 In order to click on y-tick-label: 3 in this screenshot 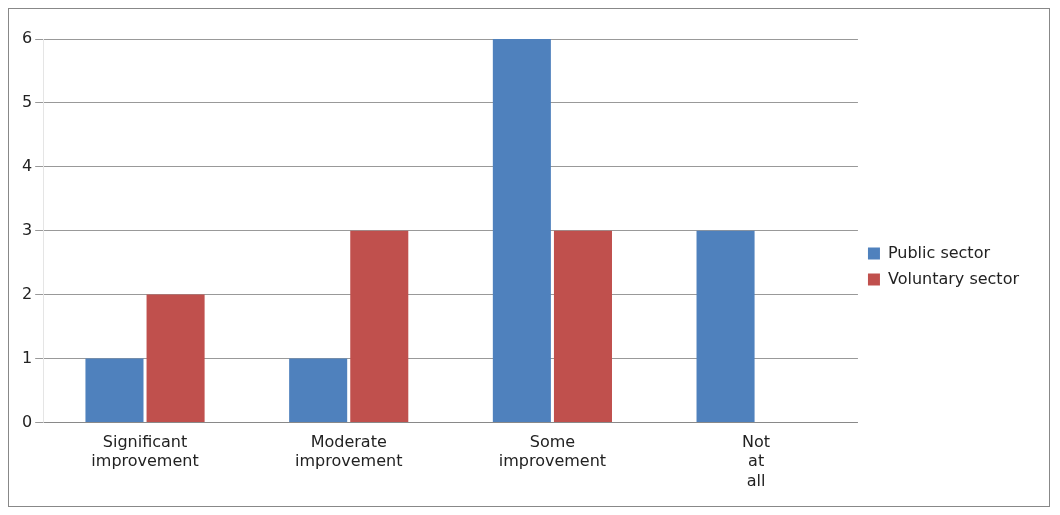, I will do `click(27, 229)`.